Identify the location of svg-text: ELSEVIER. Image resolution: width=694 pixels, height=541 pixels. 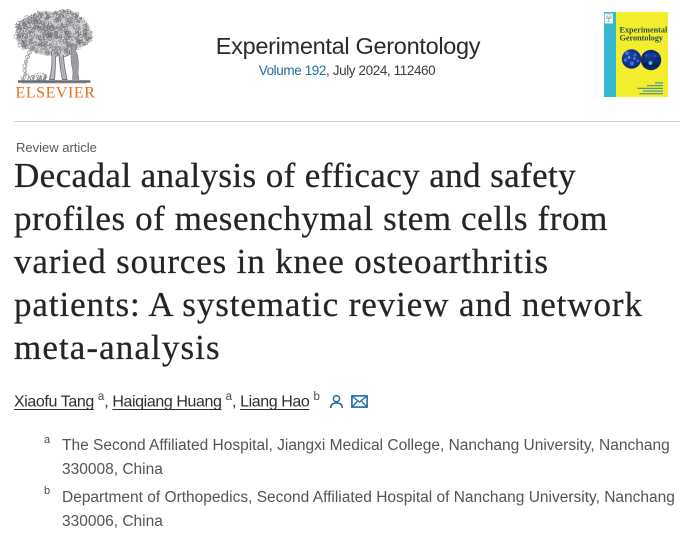
(56, 93).